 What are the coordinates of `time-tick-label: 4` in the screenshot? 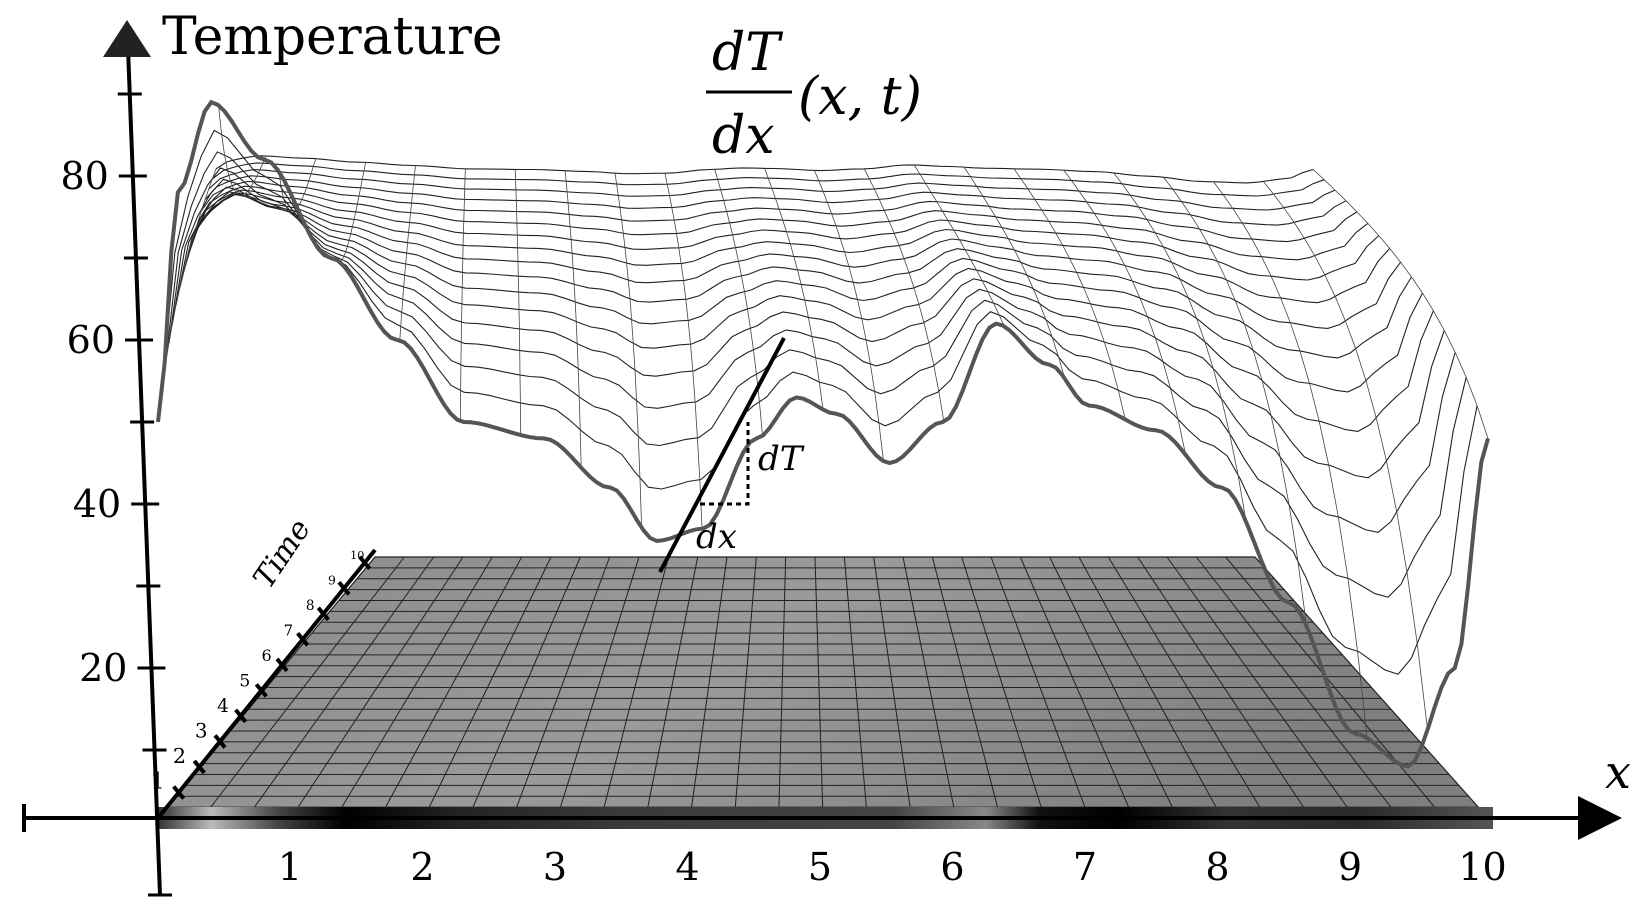 It's located at (223, 706).